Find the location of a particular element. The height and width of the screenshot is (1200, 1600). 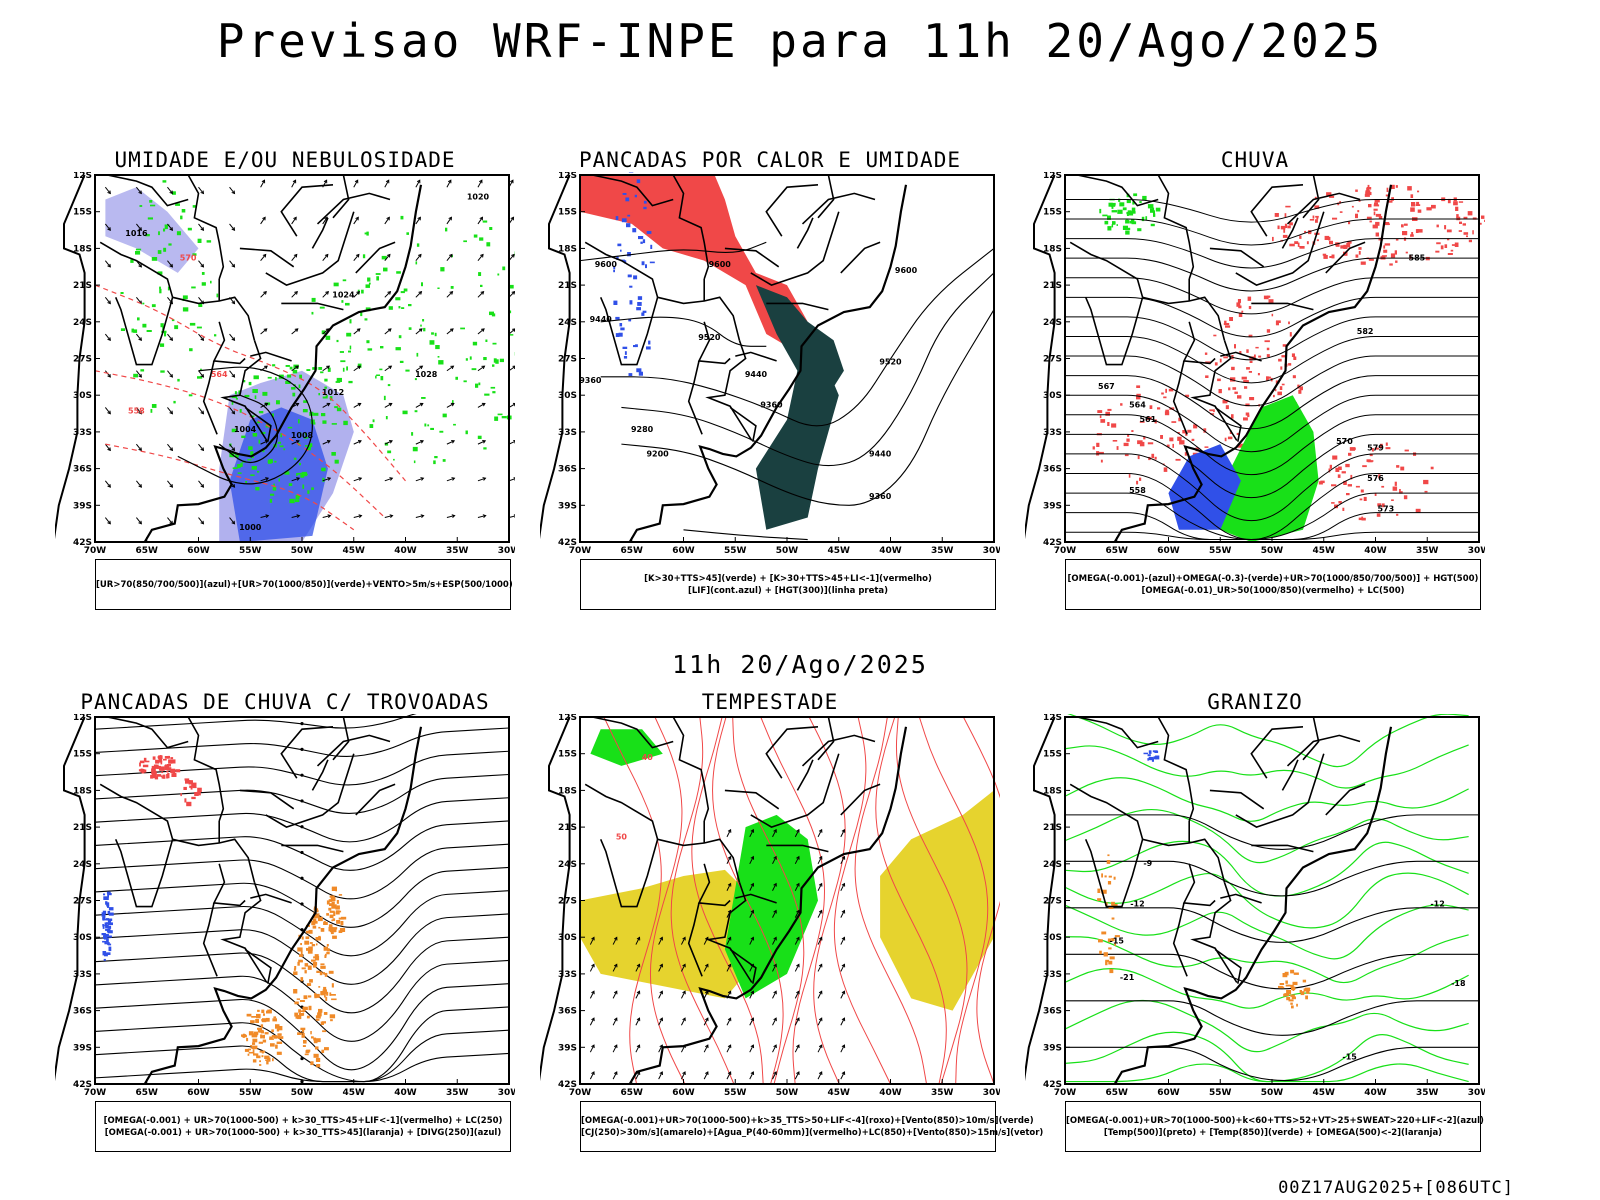

contour-label: 1004 is located at coordinates (245, 429).